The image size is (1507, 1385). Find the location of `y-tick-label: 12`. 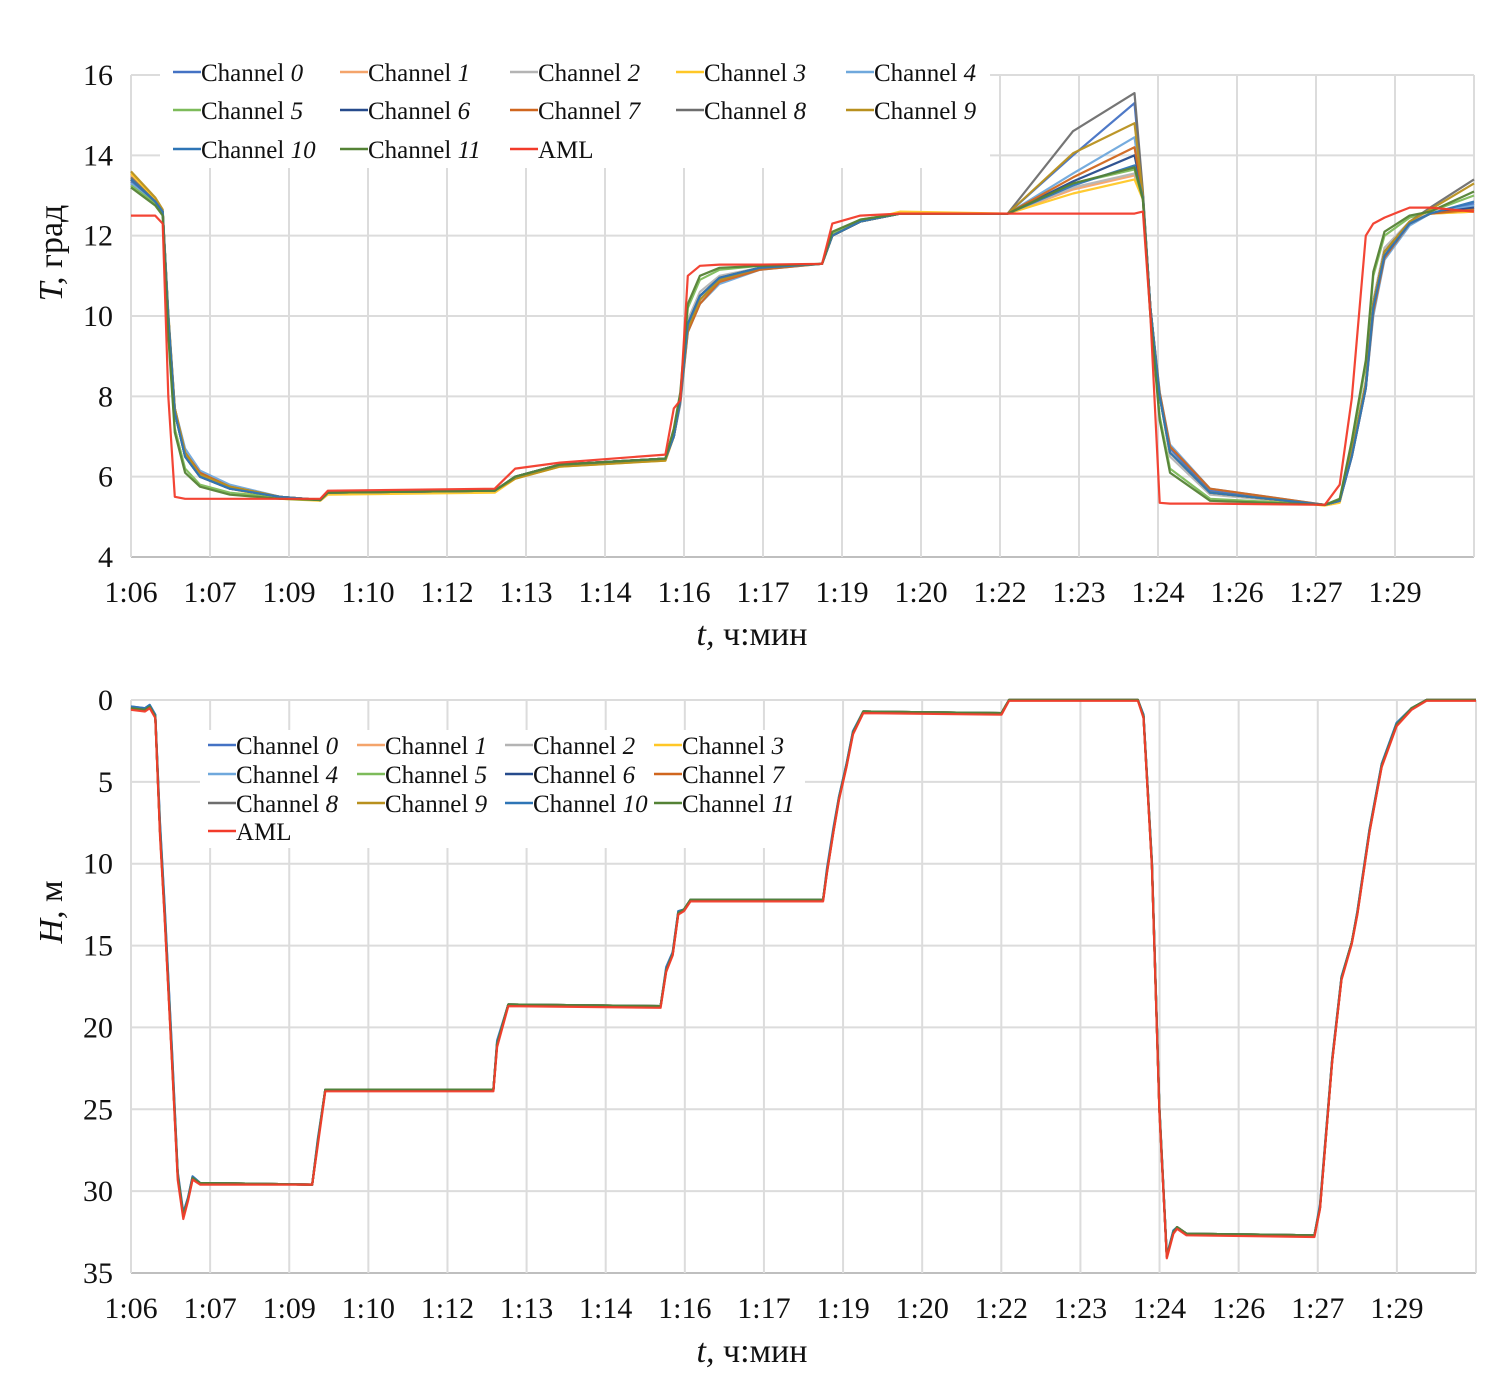

y-tick-label: 12 is located at coordinates (98, 236).